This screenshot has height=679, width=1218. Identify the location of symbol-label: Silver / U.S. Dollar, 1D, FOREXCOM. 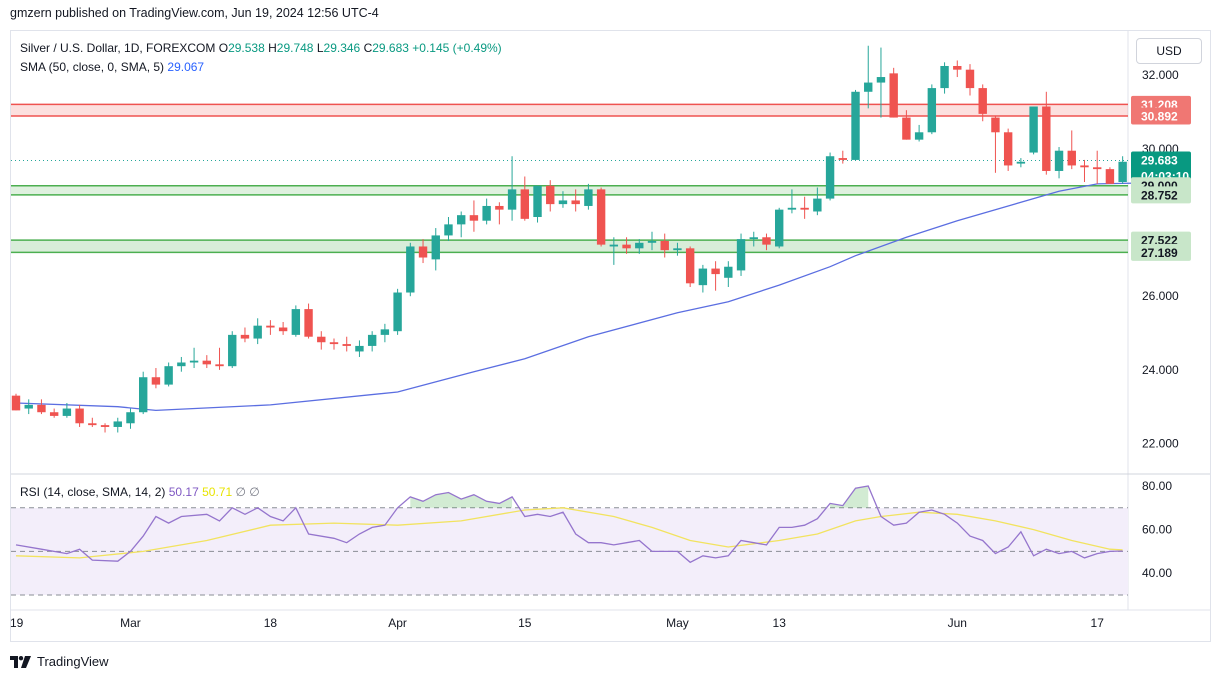
(118, 48).